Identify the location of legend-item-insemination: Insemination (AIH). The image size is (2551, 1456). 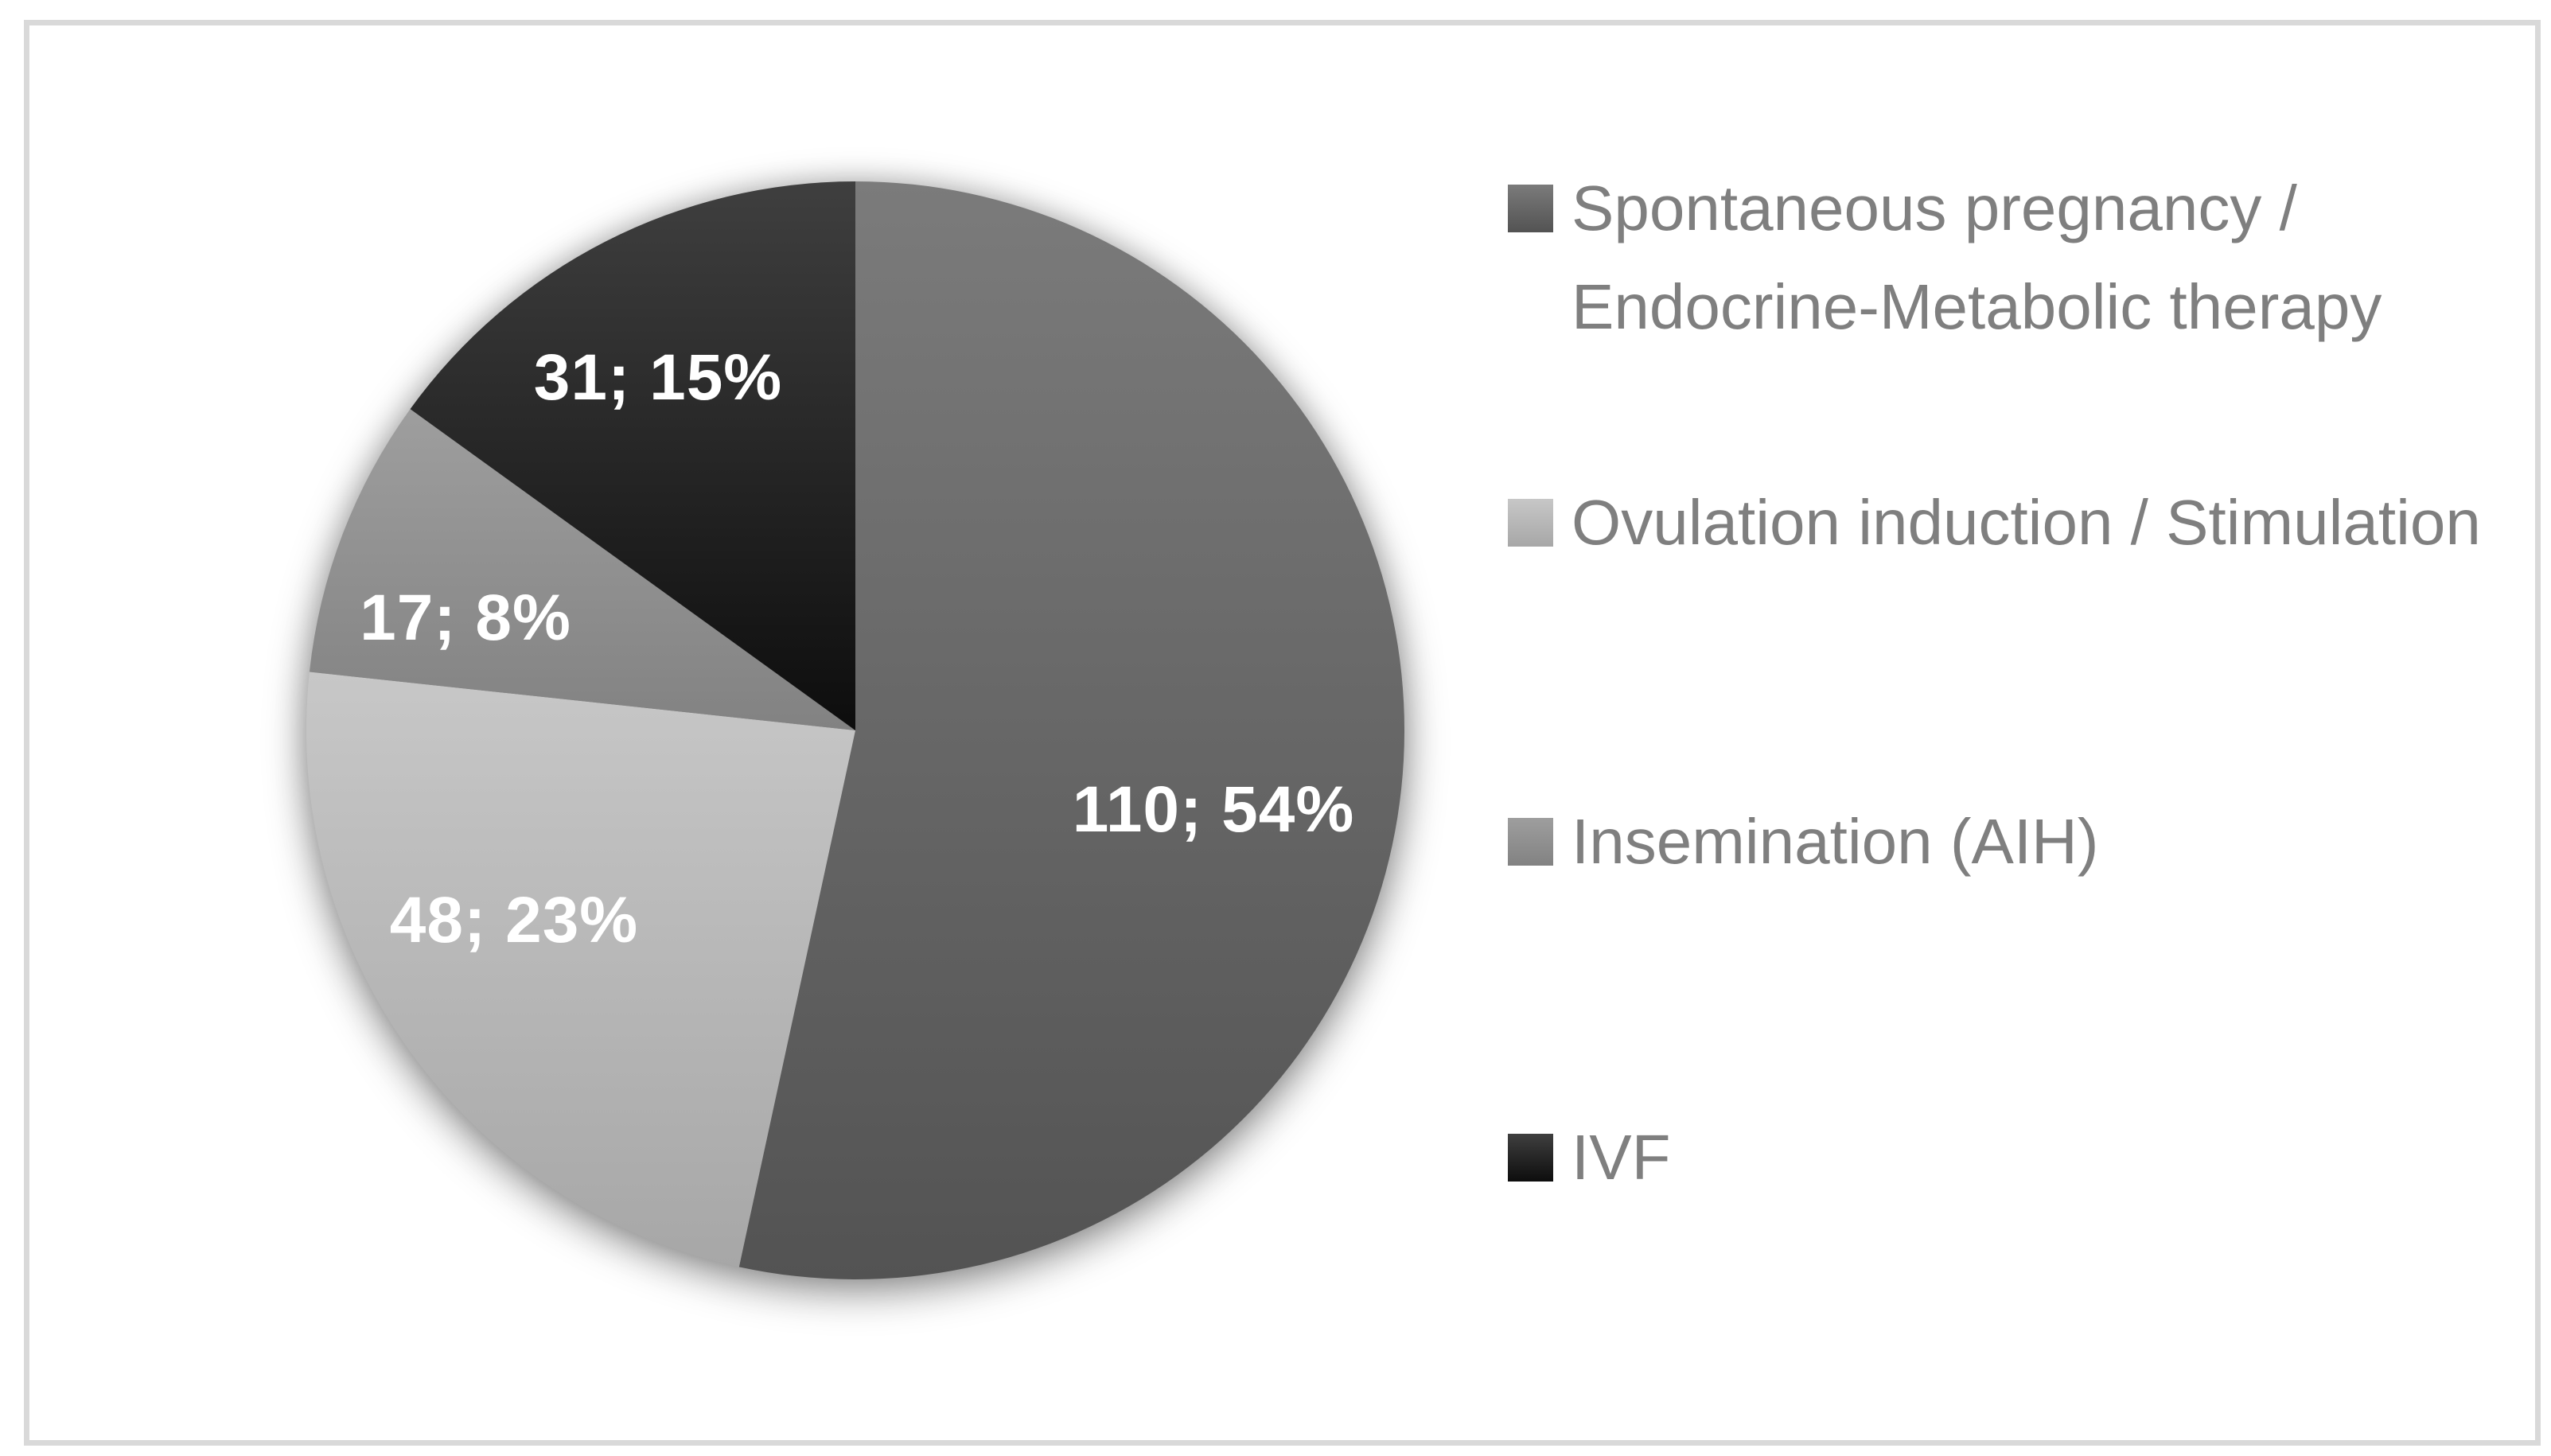
(1803, 841).